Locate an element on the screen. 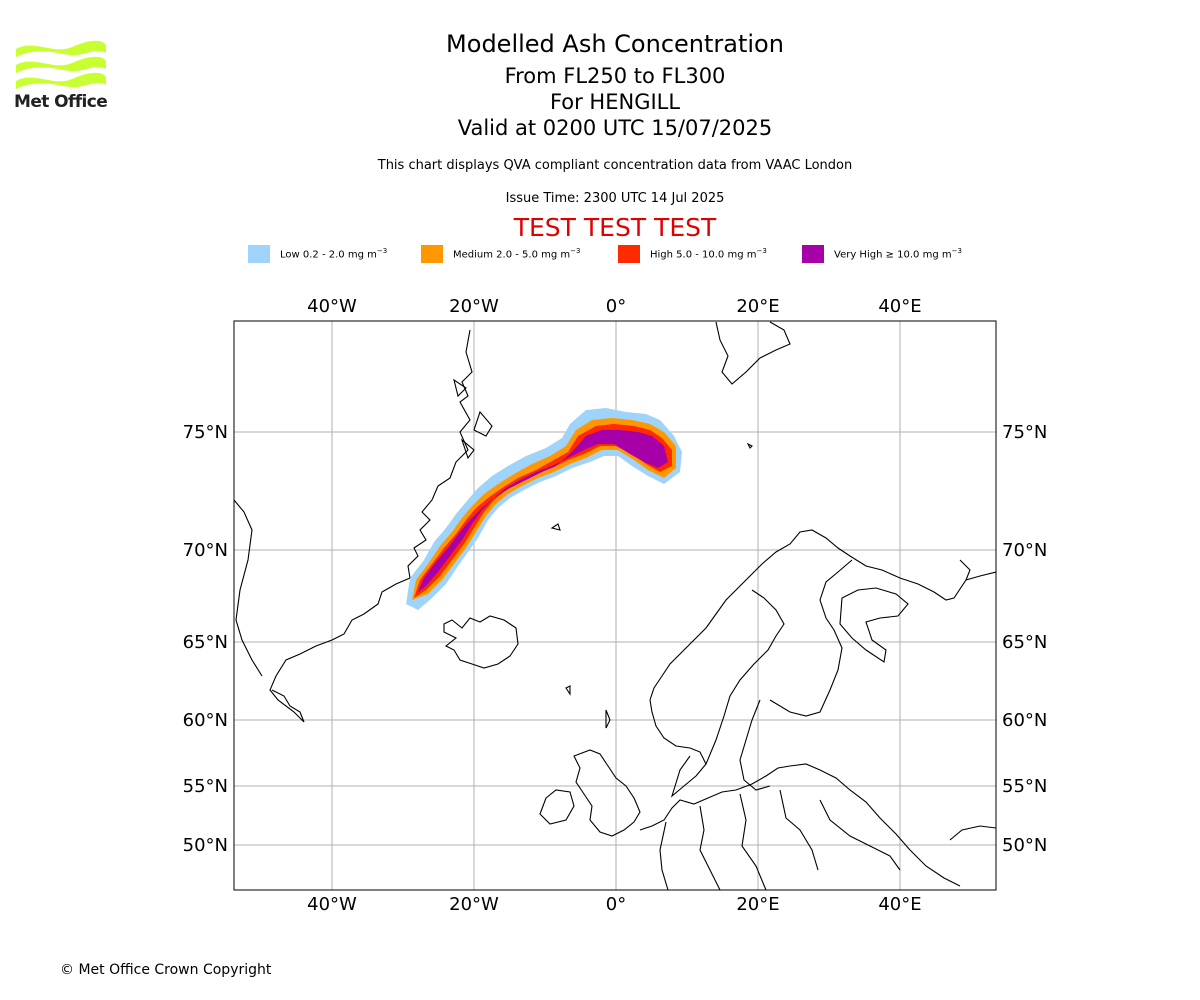  greenland-coast is located at coordinates (371, 526).